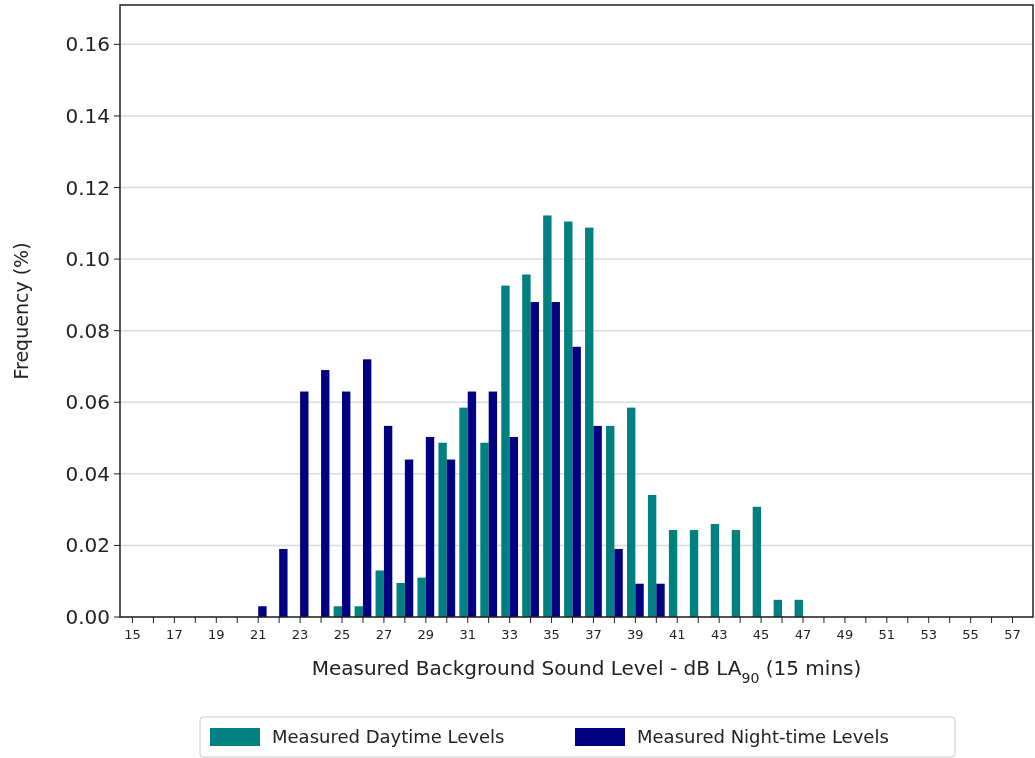  Describe the element at coordinates (593, 634) in the screenshot. I see `x-tick-label: 37` at that location.